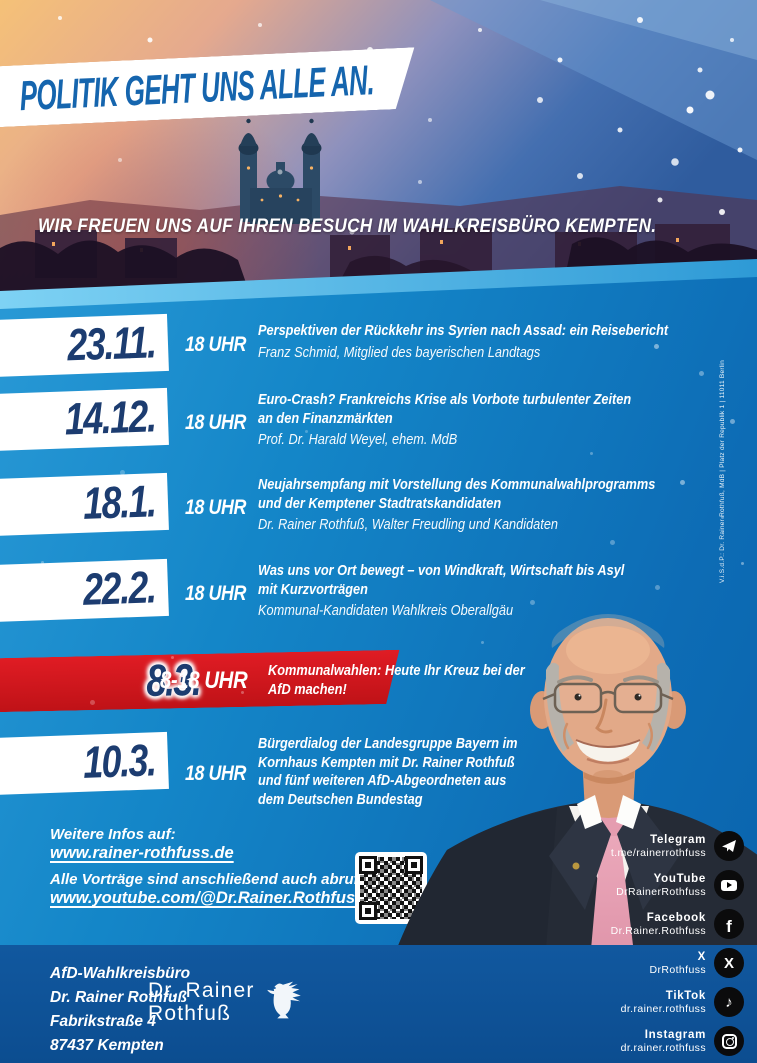  Describe the element at coordinates (729, 846) in the screenshot. I see `telegram-icon` at that location.